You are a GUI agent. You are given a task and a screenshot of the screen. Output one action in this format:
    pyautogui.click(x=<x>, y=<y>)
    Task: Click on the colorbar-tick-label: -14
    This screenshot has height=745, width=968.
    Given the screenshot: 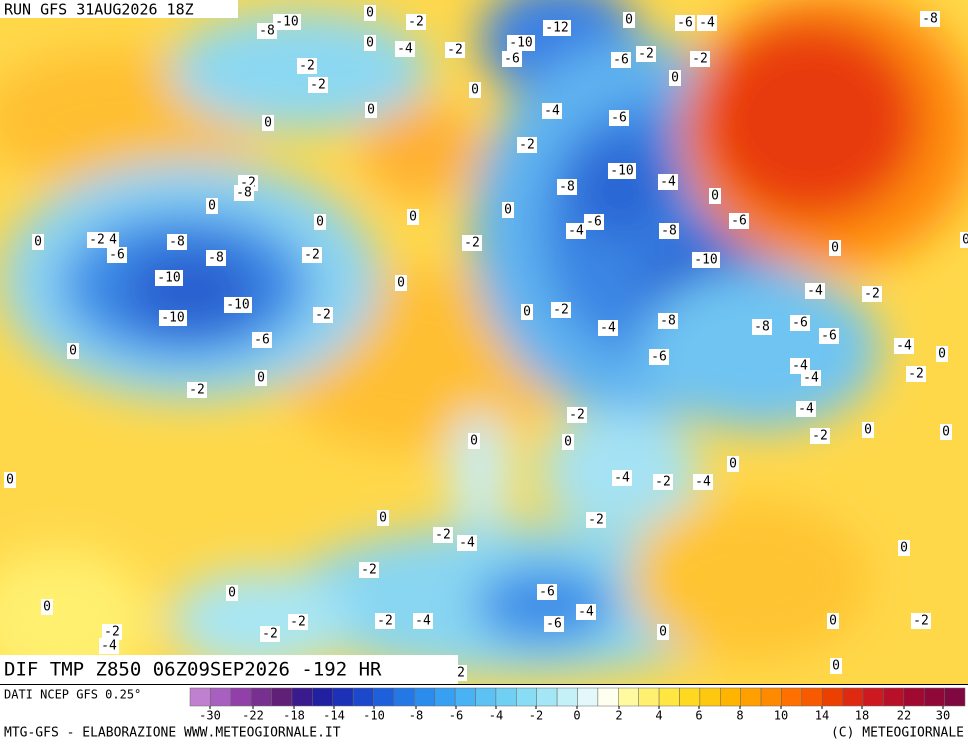 What is the action you would take?
    pyautogui.click(x=334, y=716)
    